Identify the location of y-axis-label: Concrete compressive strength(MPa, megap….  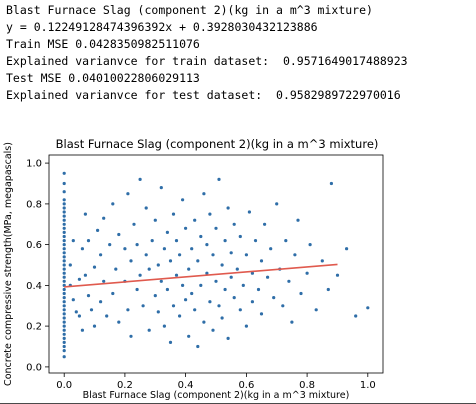
(8, 264).